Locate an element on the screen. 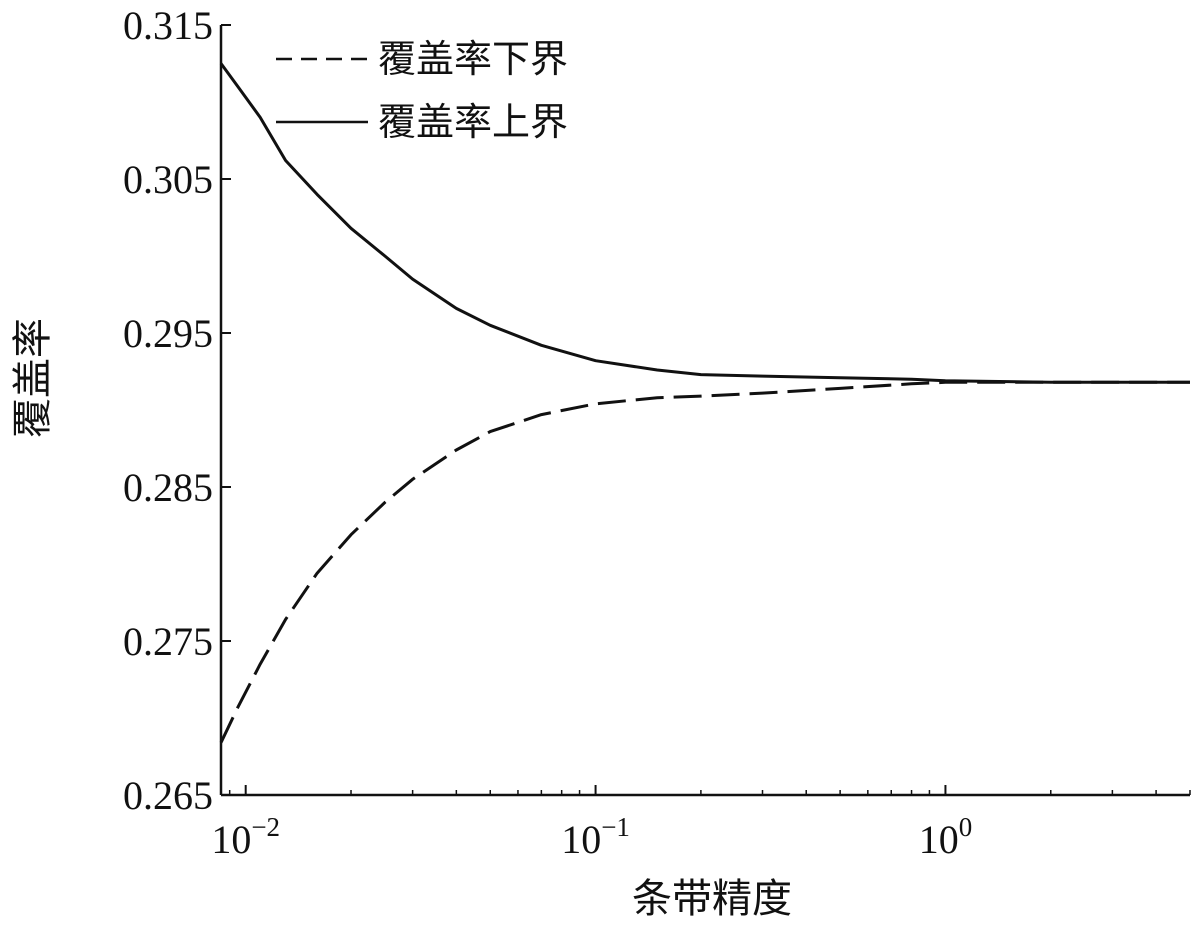 This screenshot has width=1200, height=931. y-tick-label-2: 0.285 is located at coordinates (168, 487).